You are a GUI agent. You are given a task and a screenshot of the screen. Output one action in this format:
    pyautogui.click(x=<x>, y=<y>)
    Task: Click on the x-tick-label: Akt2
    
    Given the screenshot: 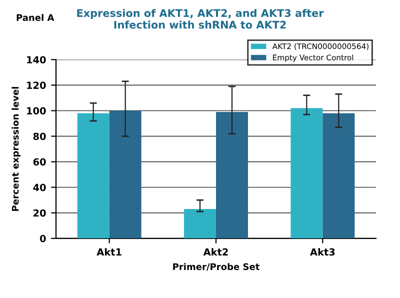 What is the action you would take?
    pyautogui.click(x=215, y=252)
    